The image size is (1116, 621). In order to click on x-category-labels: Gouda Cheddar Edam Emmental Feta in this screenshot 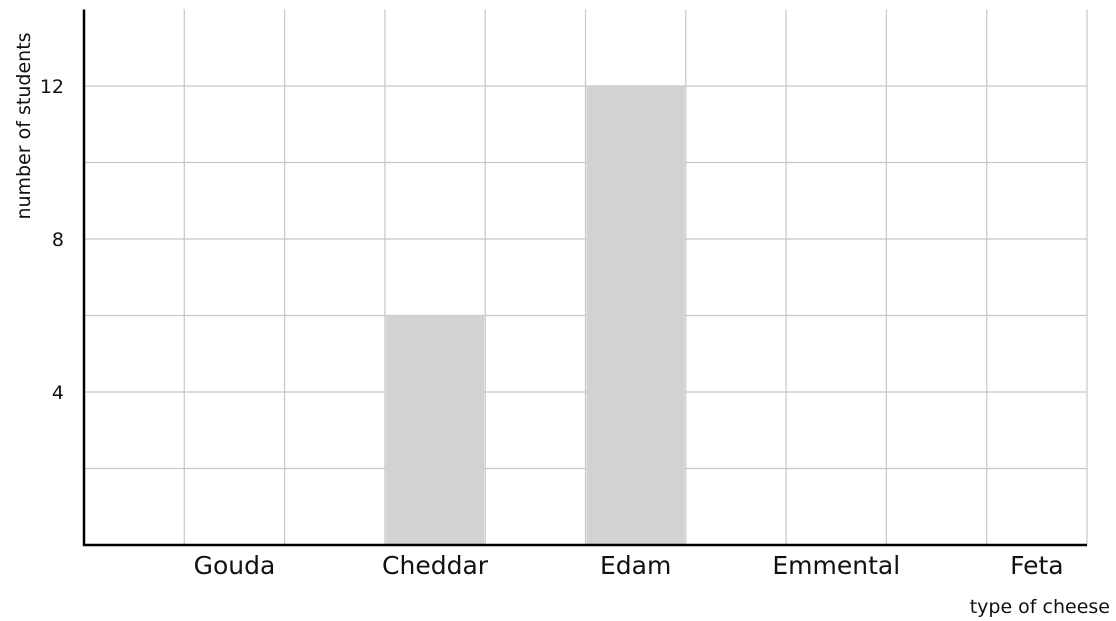, I will do `click(629, 565)`.